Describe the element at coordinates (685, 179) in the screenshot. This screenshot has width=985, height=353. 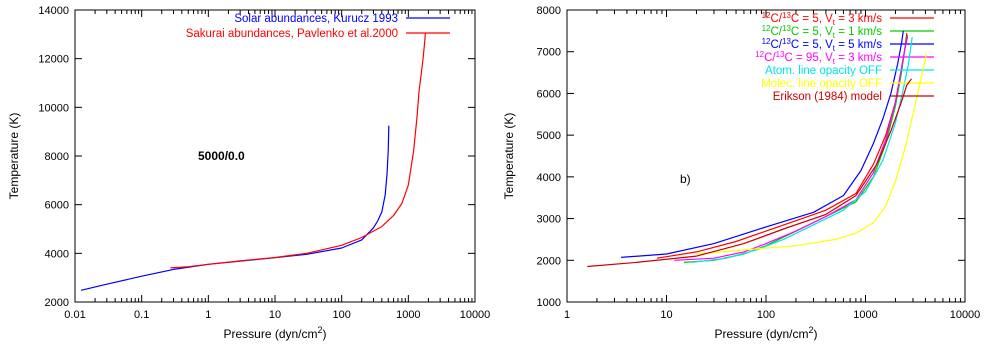
I see `panel-annotation: b)` at that location.